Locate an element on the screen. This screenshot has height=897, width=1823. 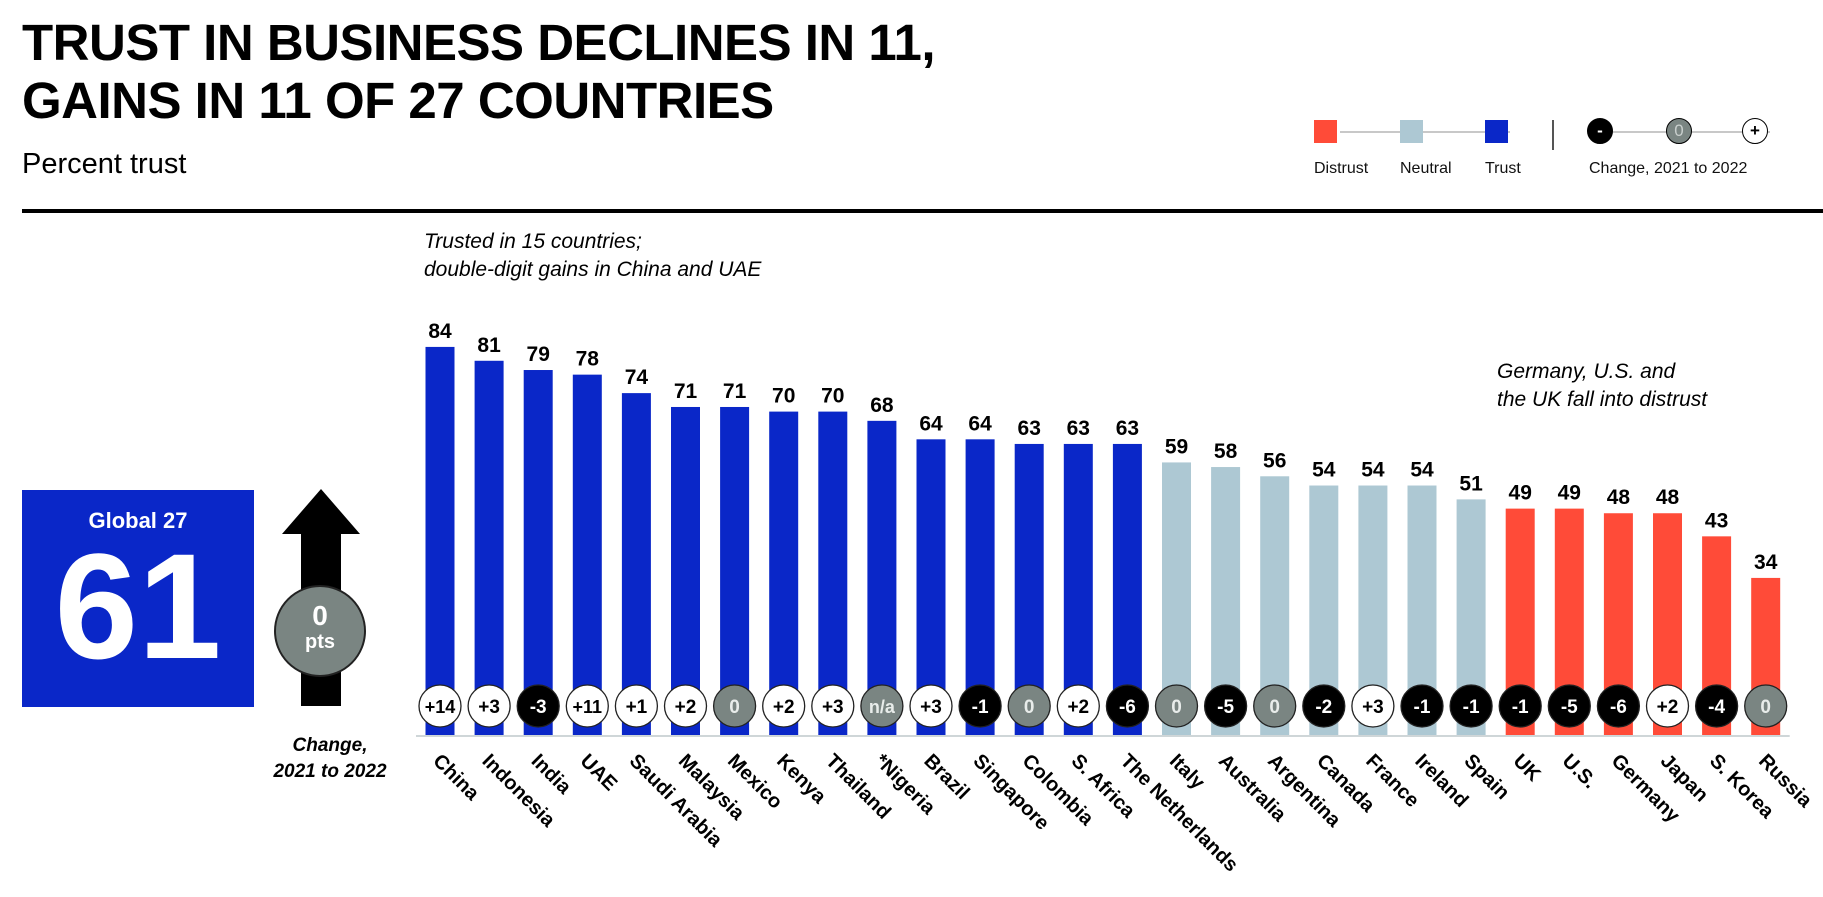
data-label: 49 is located at coordinates (1520, 493).